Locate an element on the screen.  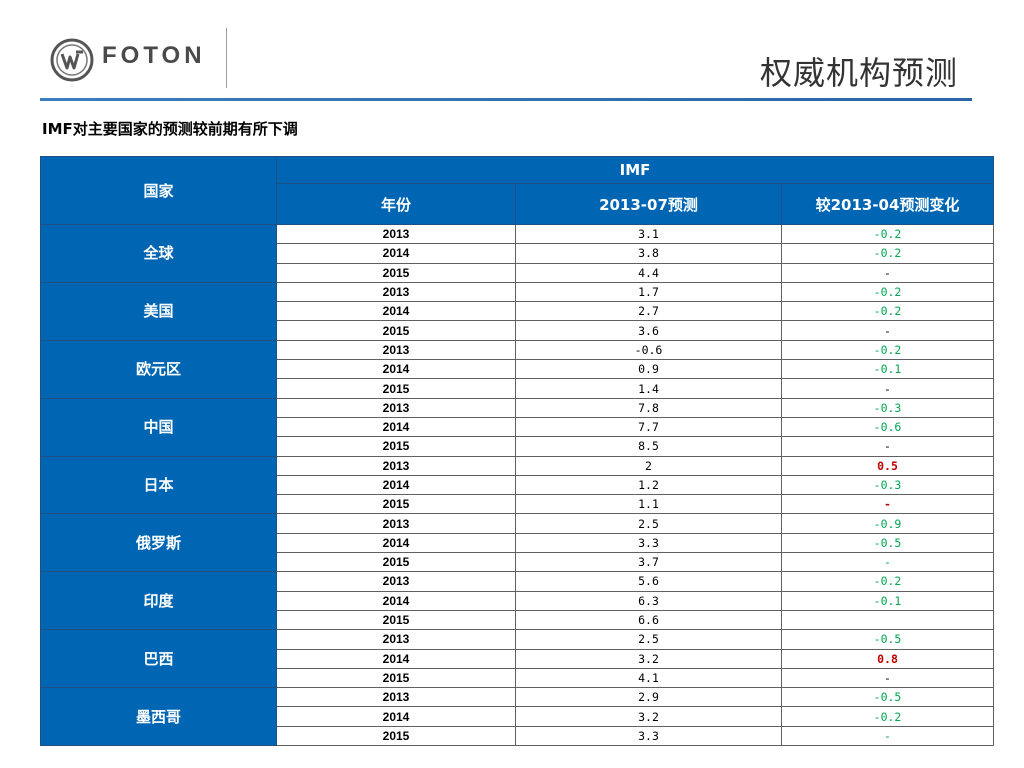
table-row: 2014 0.9 -0.1 is located at coordinates (518, 369).